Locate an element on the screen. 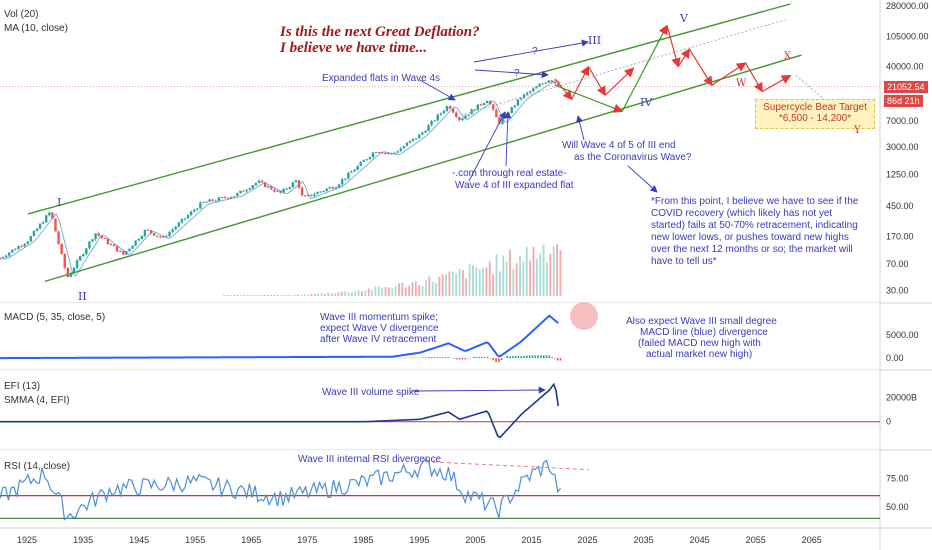 The image size is (932, 550). rsi-label: RSI (14, close) is located at coordinates (37, 466).